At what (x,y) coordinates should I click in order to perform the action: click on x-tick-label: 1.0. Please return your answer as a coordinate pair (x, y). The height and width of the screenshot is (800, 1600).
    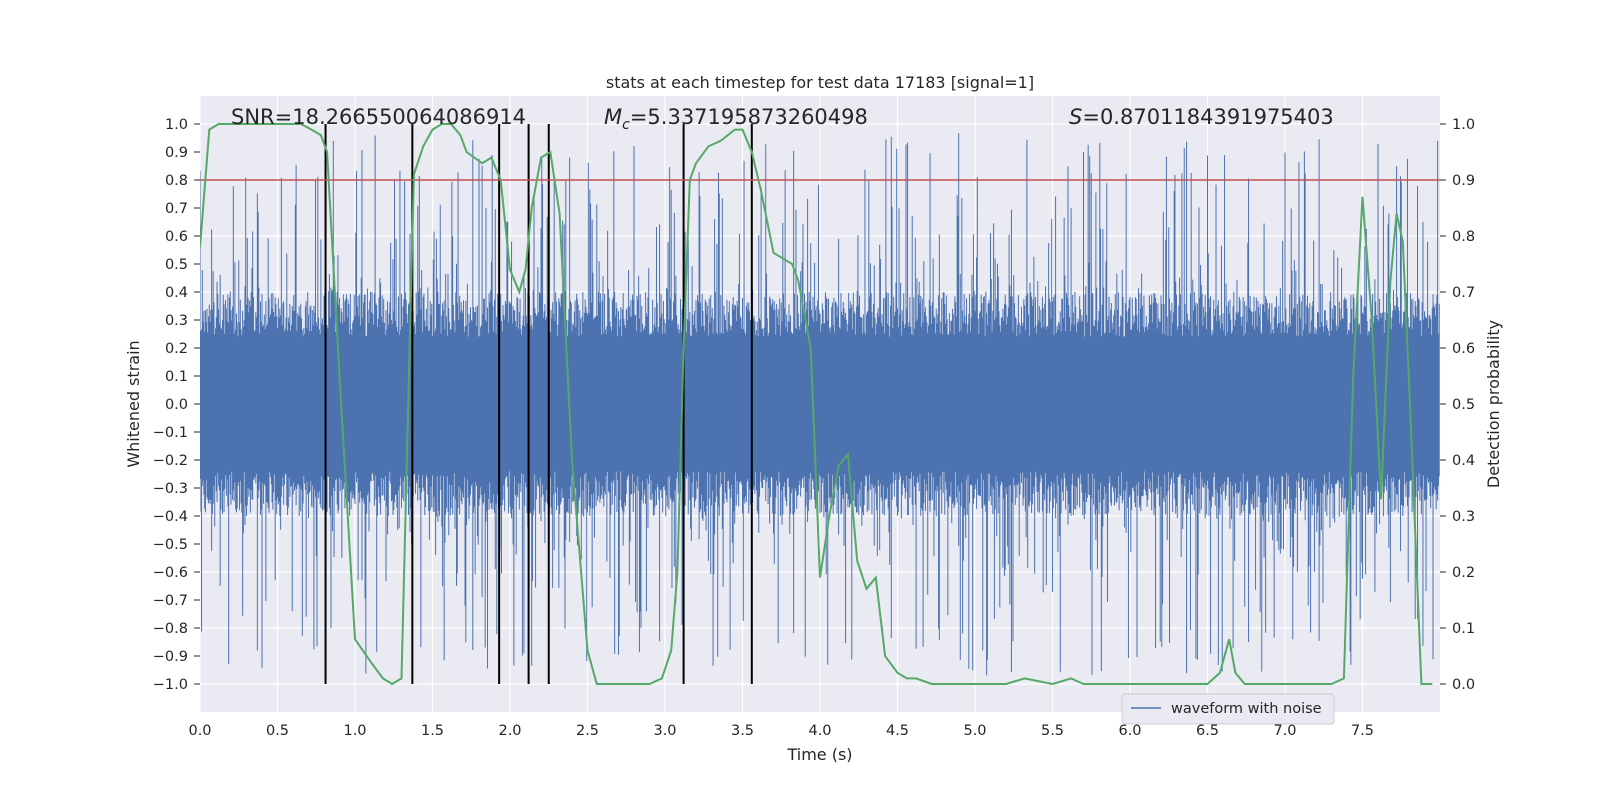
    Looking at the image, I should click on (354, 731).